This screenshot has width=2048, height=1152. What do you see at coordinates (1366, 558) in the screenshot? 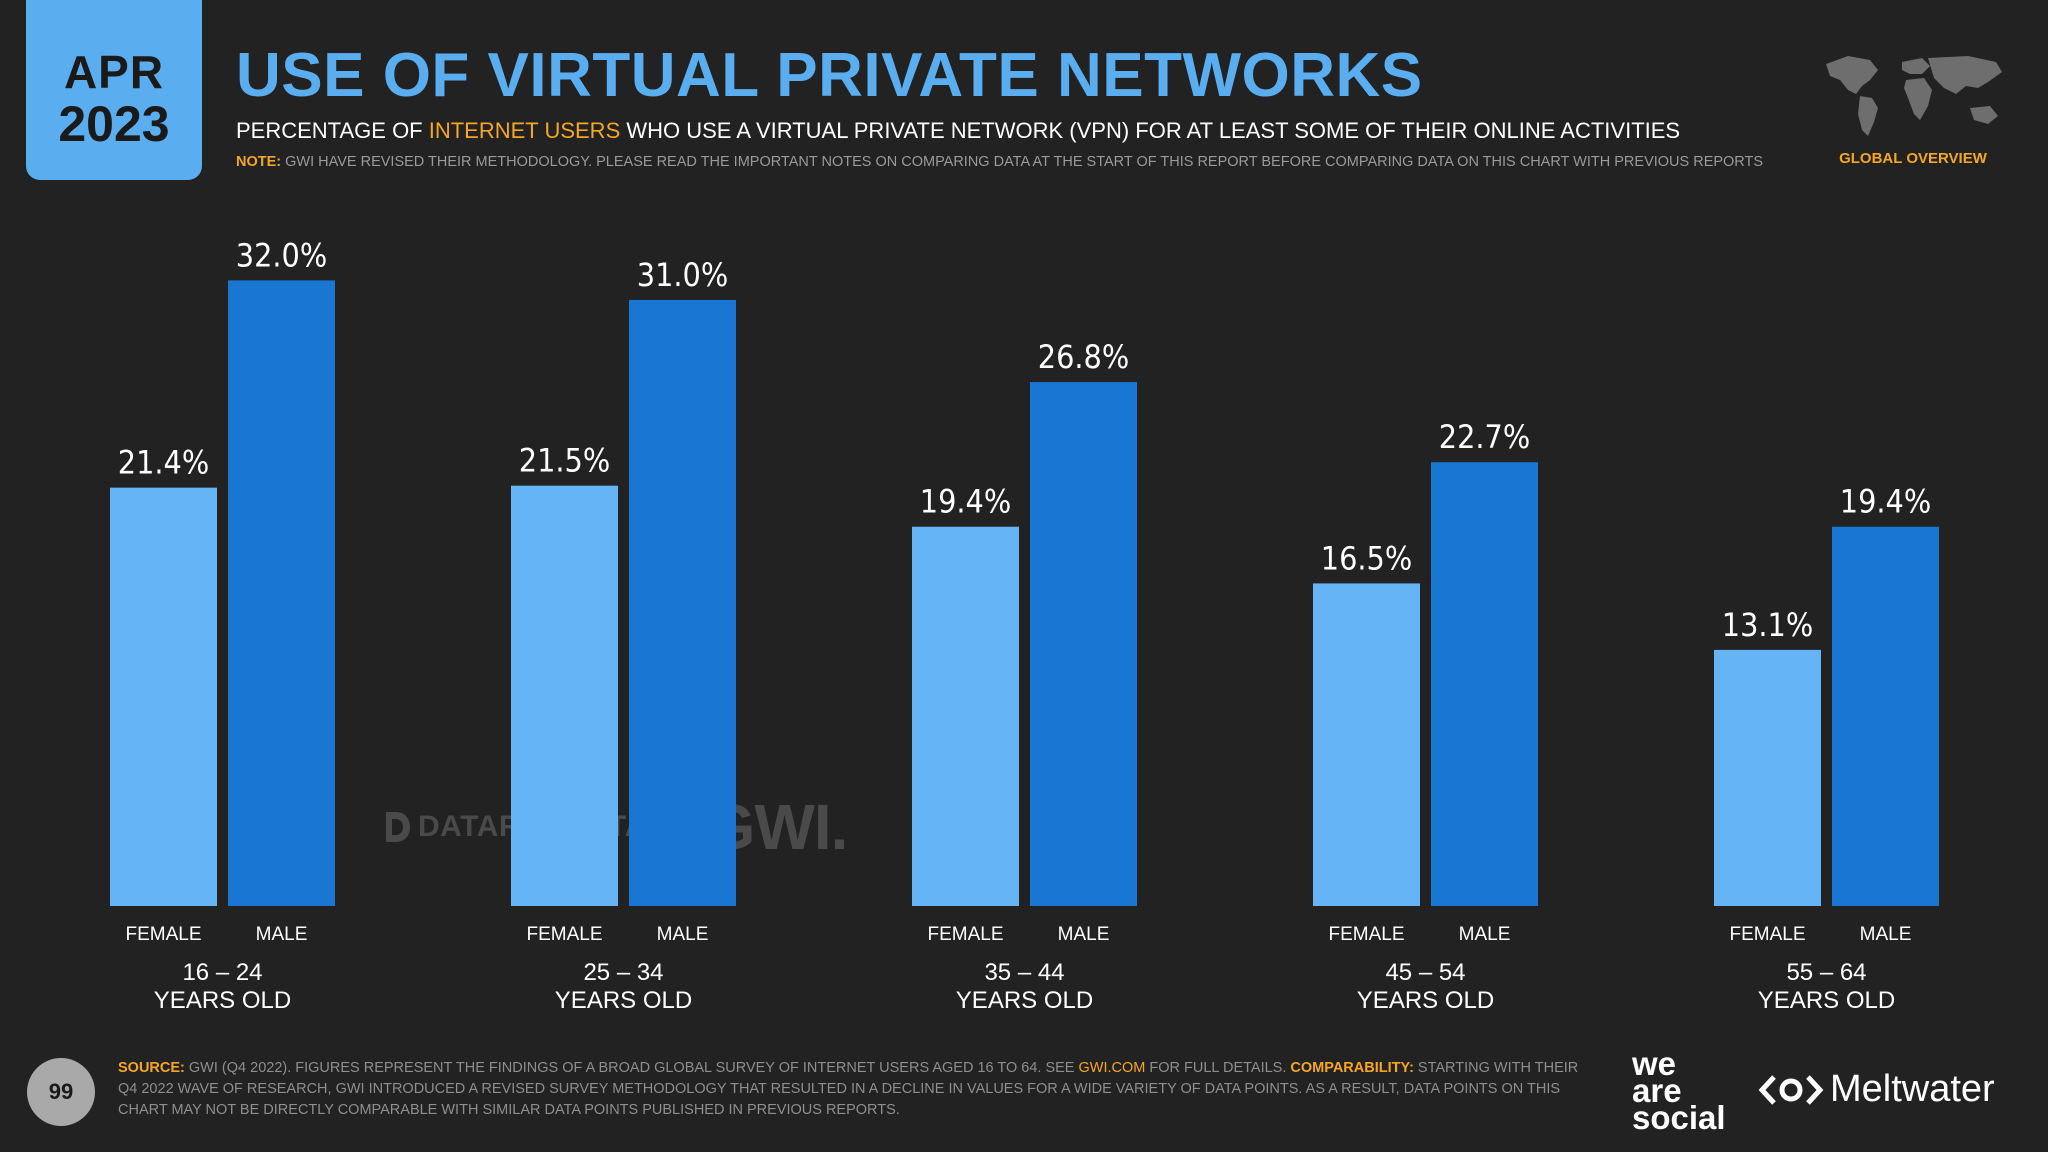
I see `data-label-female-4: 16.5%` at bounding box center [1366, 558].